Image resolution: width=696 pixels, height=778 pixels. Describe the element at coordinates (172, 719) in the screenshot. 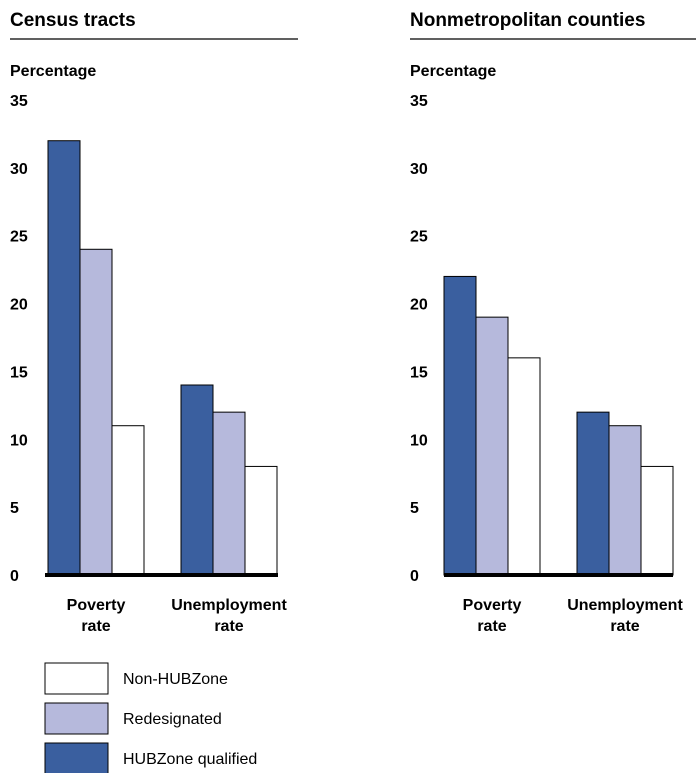

I see `legend-label: Redesignated` at that location.